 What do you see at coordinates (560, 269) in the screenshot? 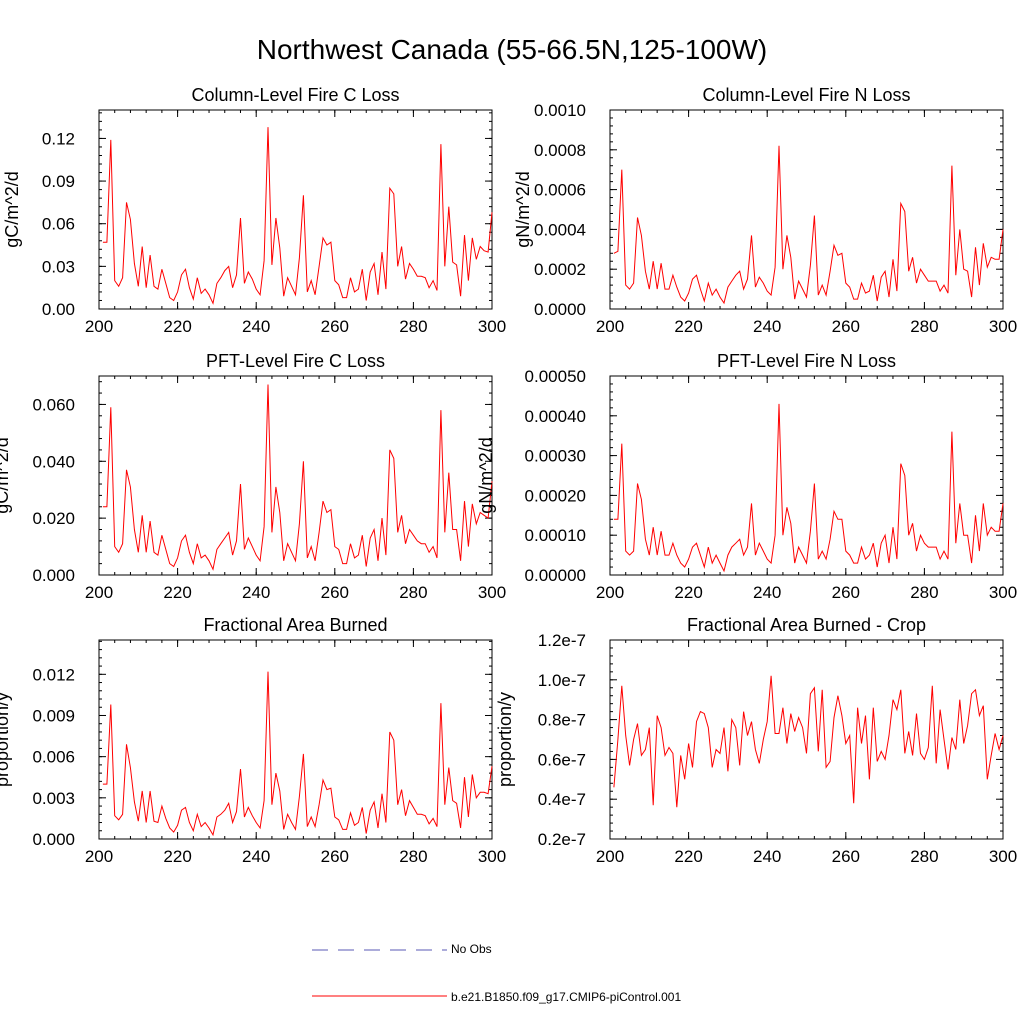
I see `y-tick-label: 0.0002` at bounding box center [560, 269].